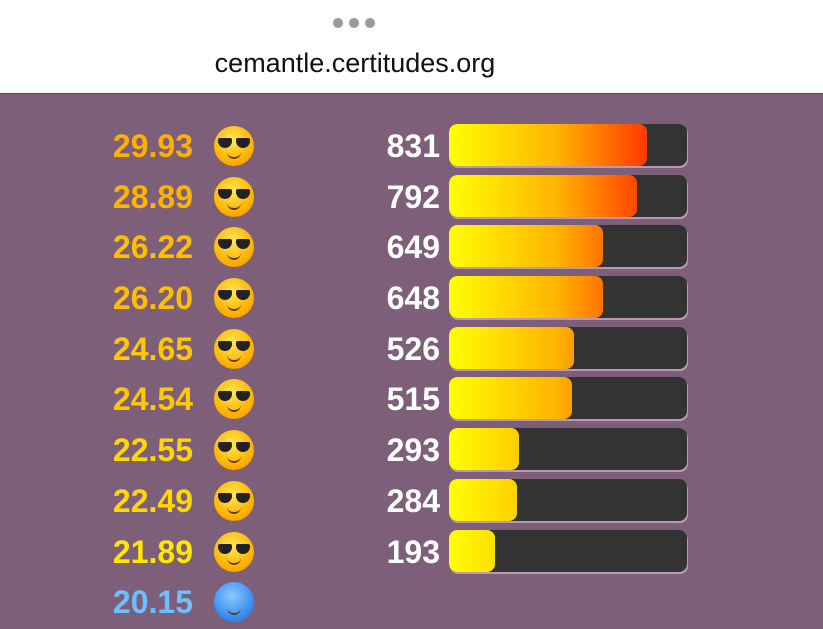  What do you see at coordinates (152, 500) in the screenshot?
I see `similarity-score: 22.49` at bounding box center [152, 500].